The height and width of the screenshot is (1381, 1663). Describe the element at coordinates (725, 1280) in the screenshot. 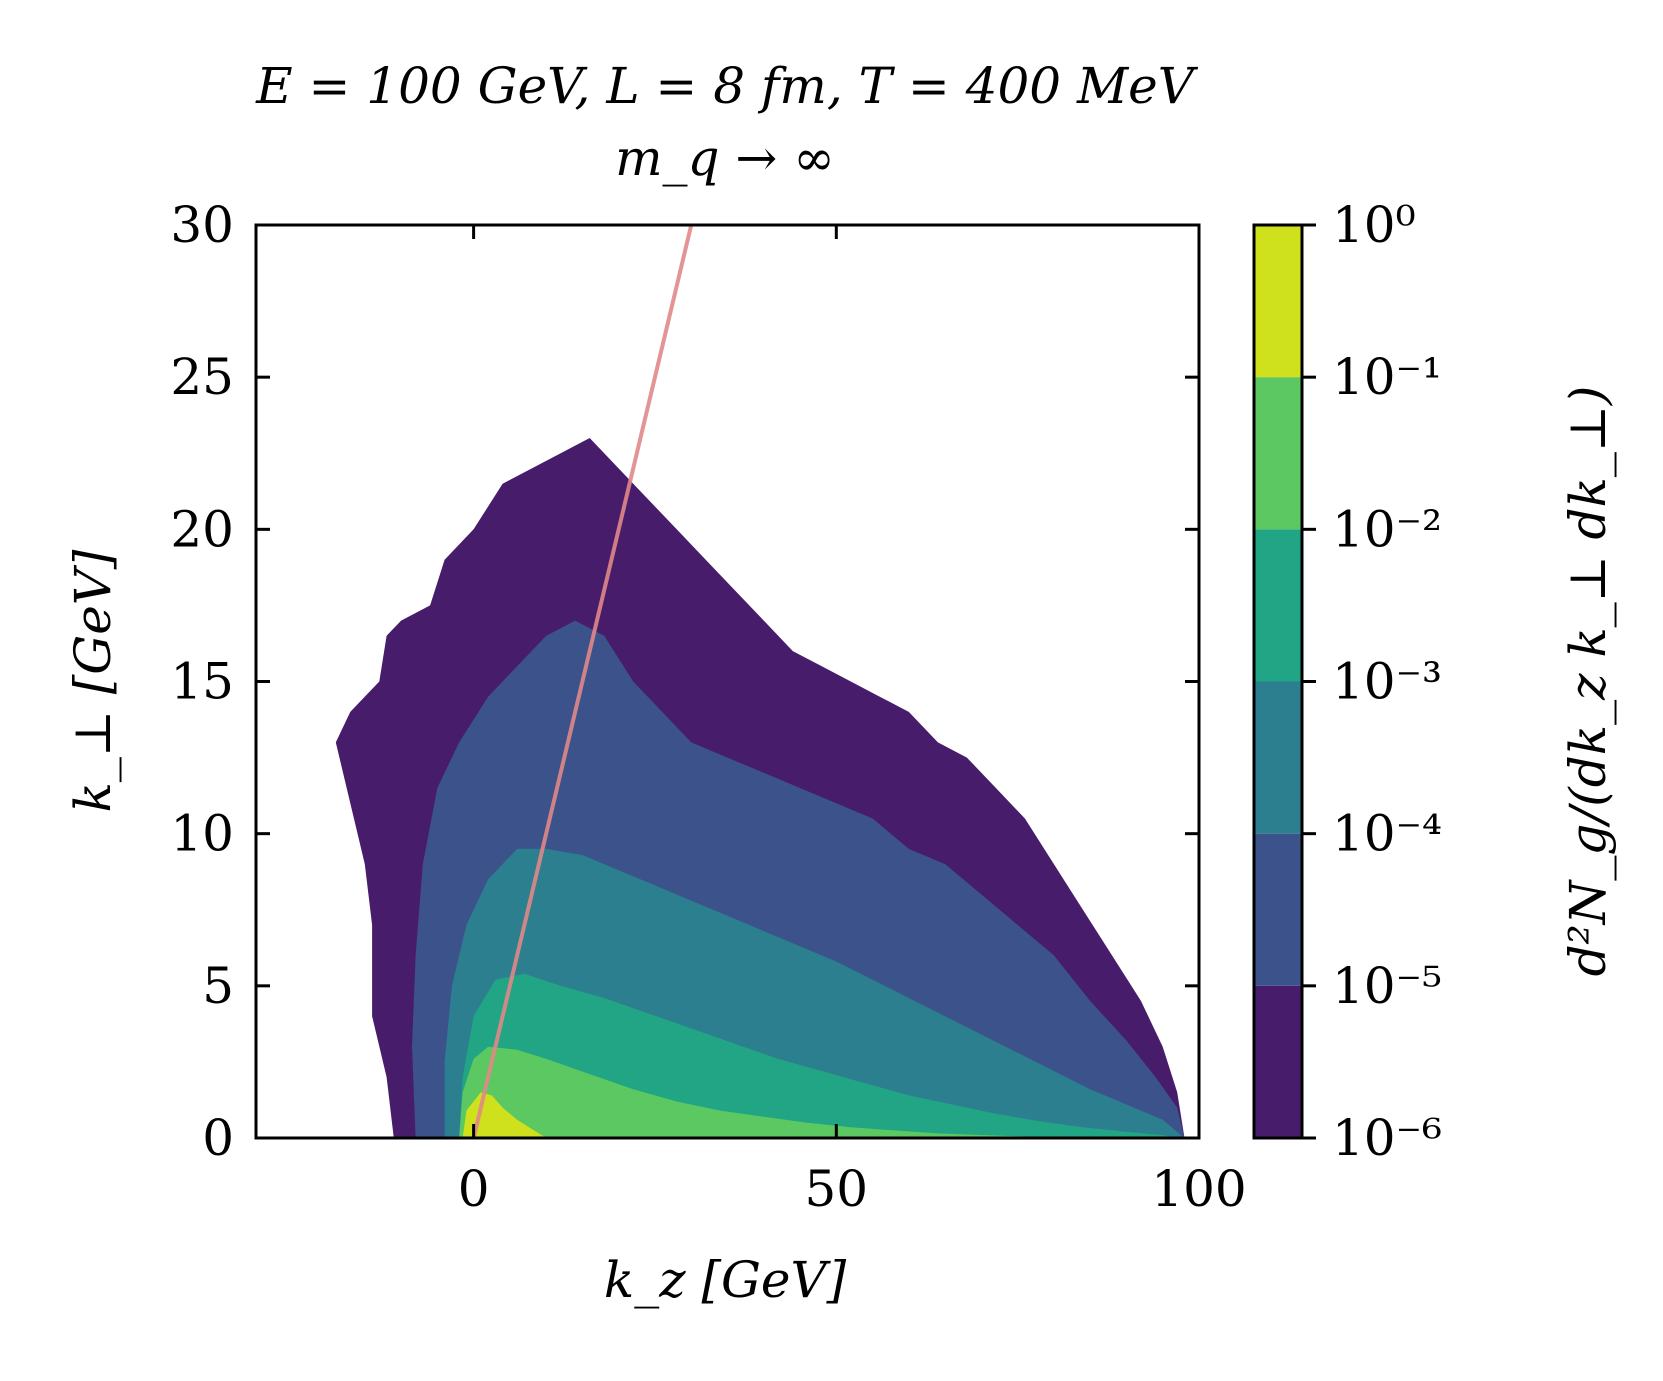

I see `x-axis-label: k_z [GeV]` at that location.